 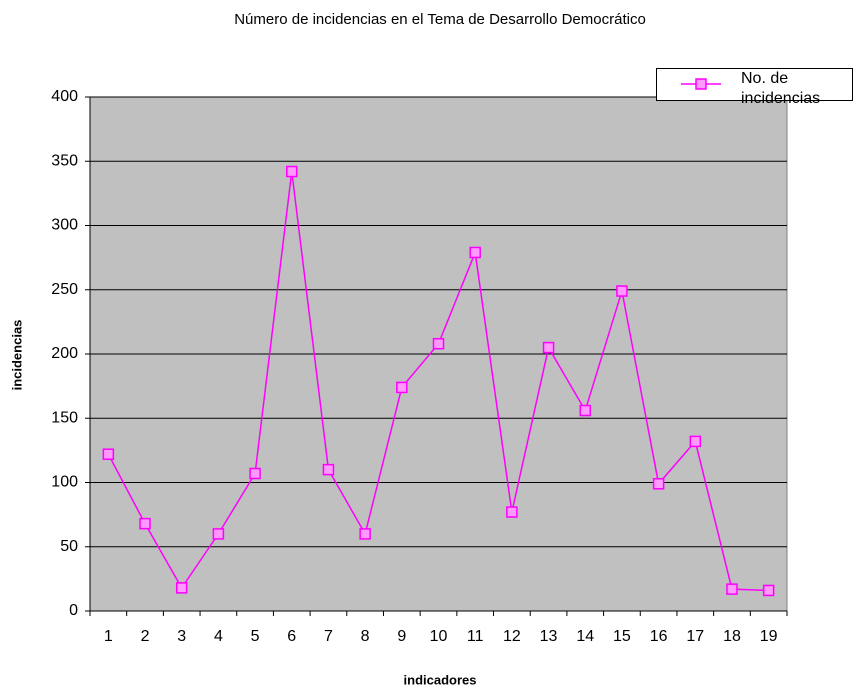 What do you see at coordinates (291, 636) in the screenshot?
I see `x-tick-label: 6` at bounding box center [291, 636].